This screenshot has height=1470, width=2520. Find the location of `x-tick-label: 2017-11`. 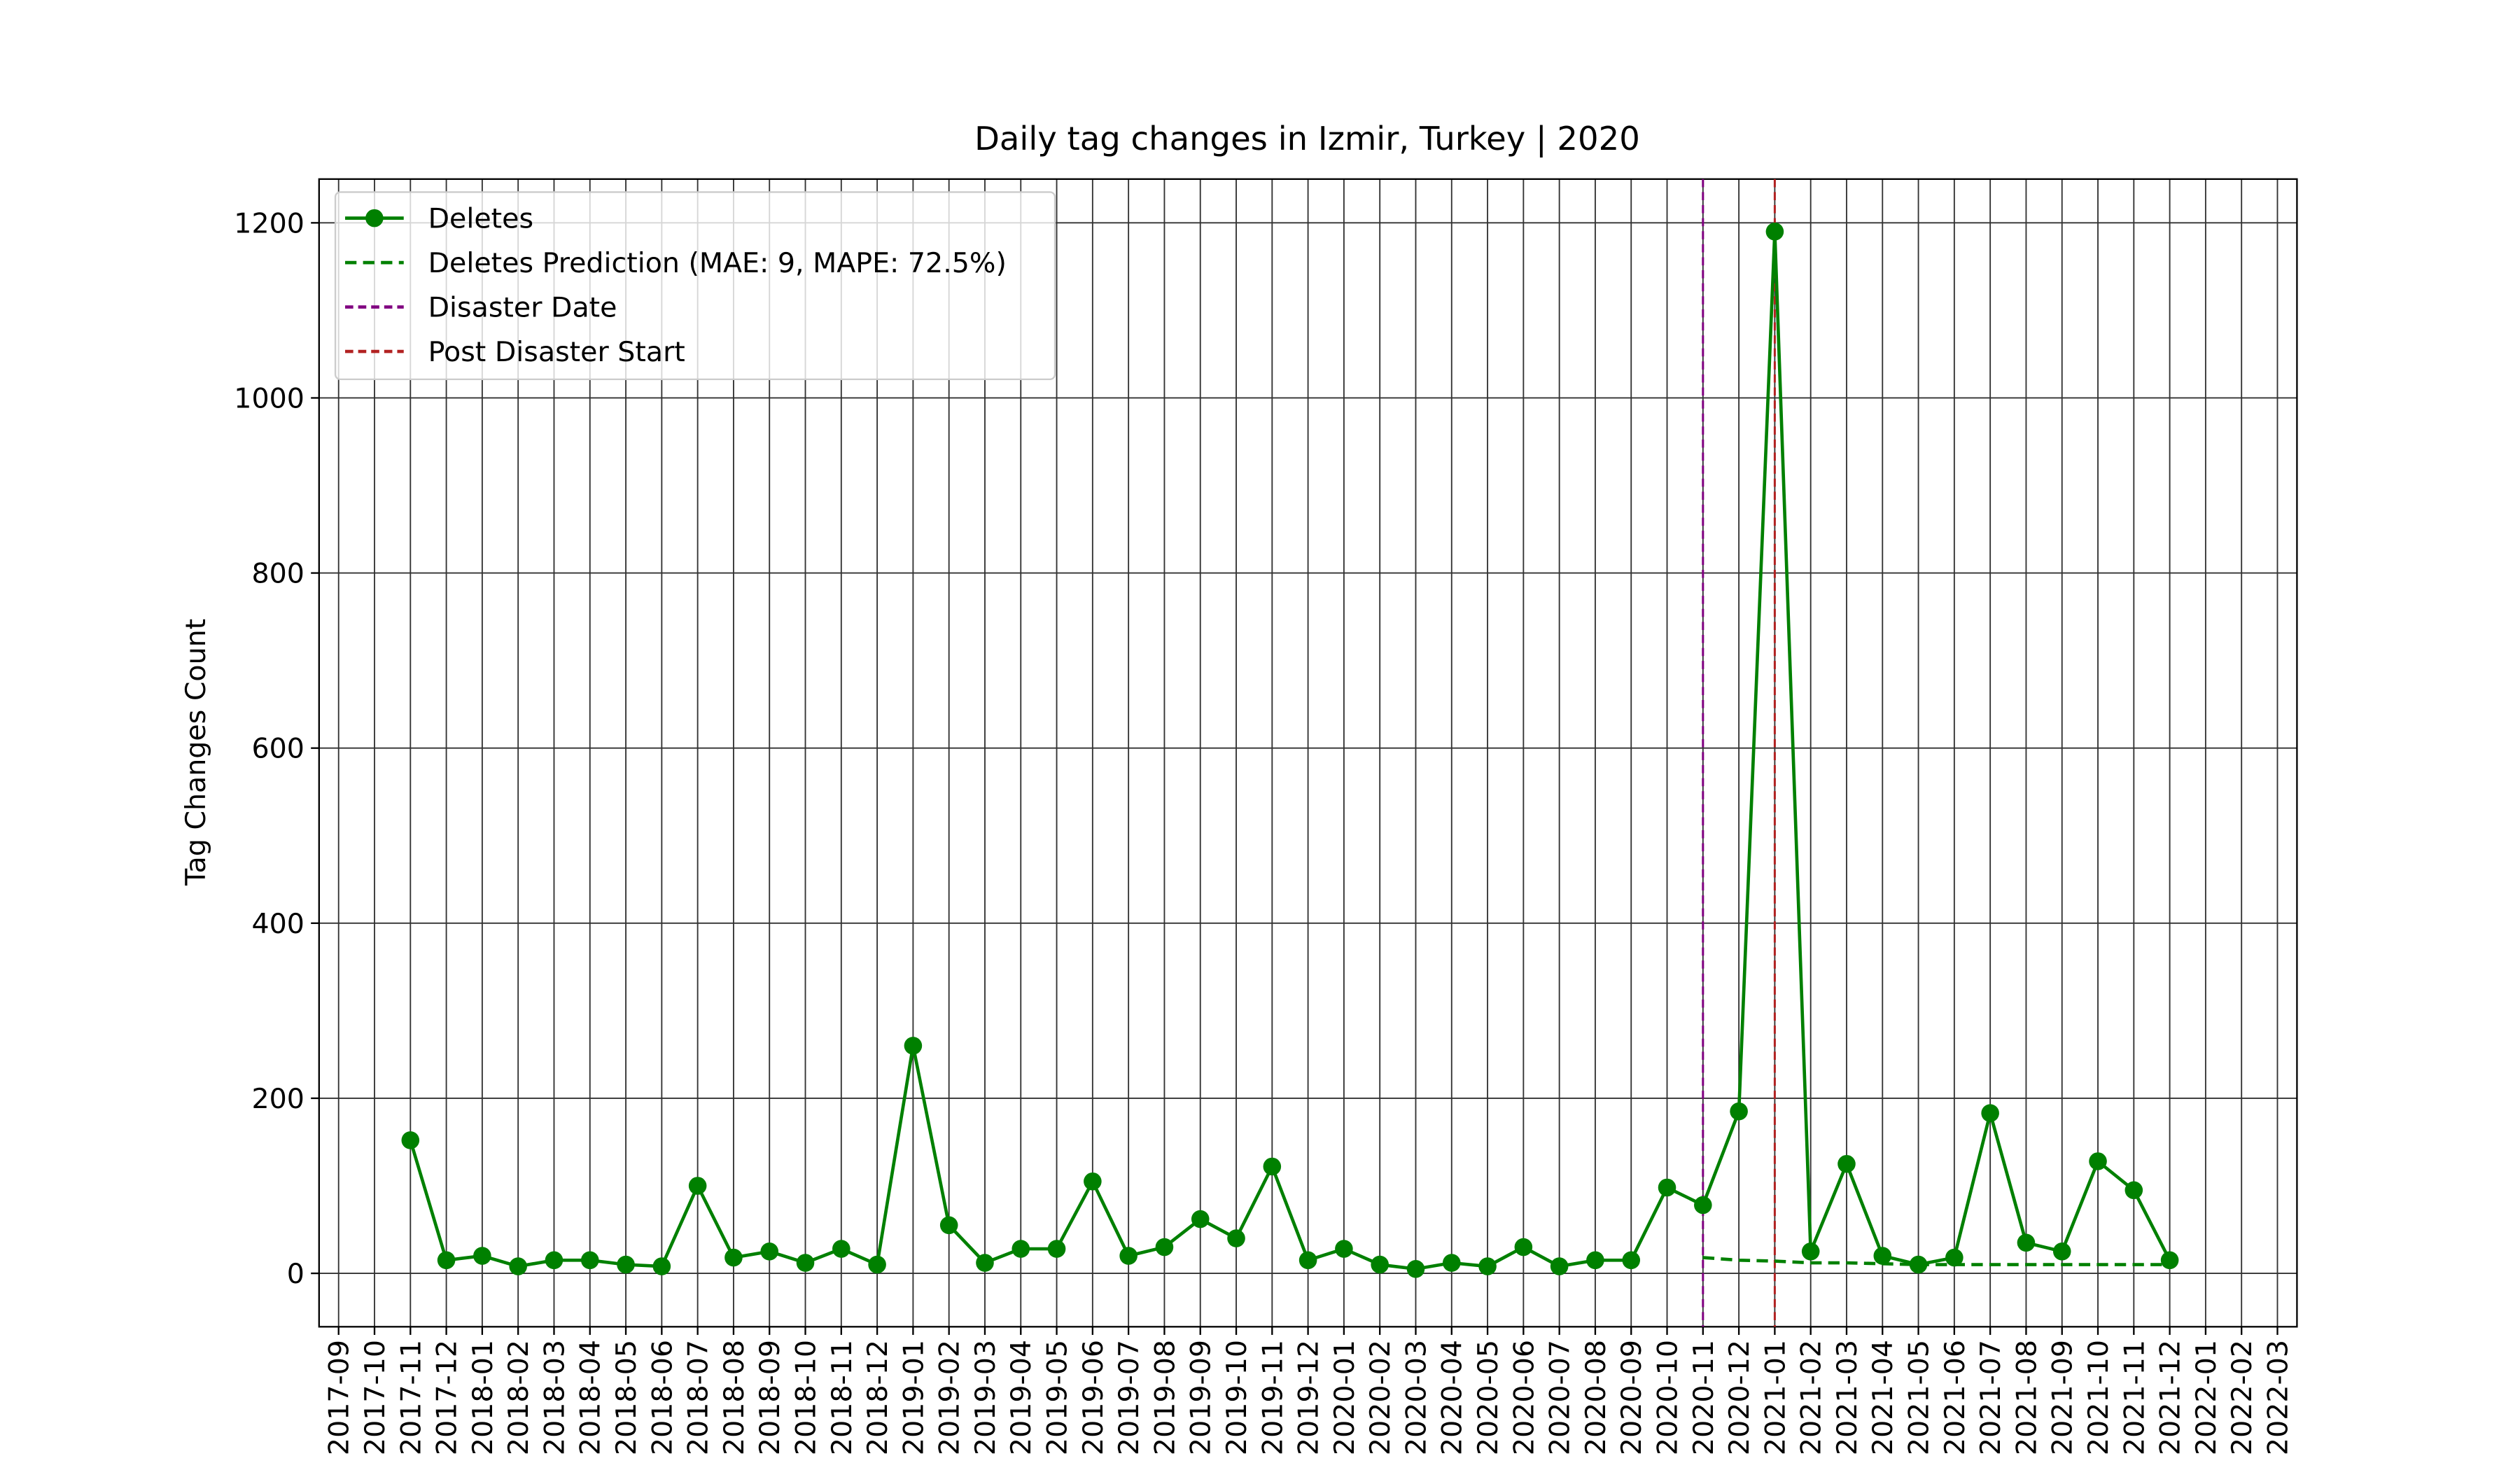

x-tick-label: 2017-11 is located at coordinates (411, 1397).